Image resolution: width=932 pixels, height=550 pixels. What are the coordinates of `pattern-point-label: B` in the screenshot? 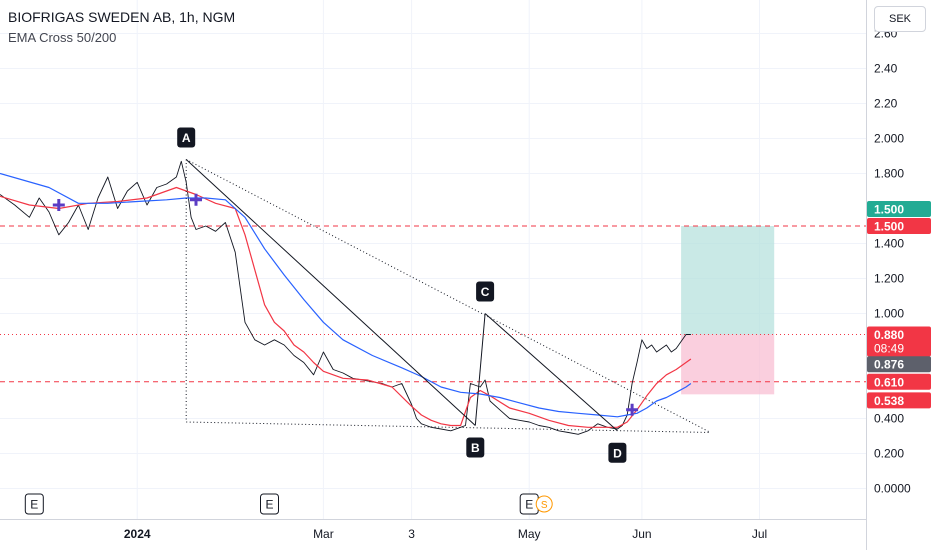 It's located at (475, 448).